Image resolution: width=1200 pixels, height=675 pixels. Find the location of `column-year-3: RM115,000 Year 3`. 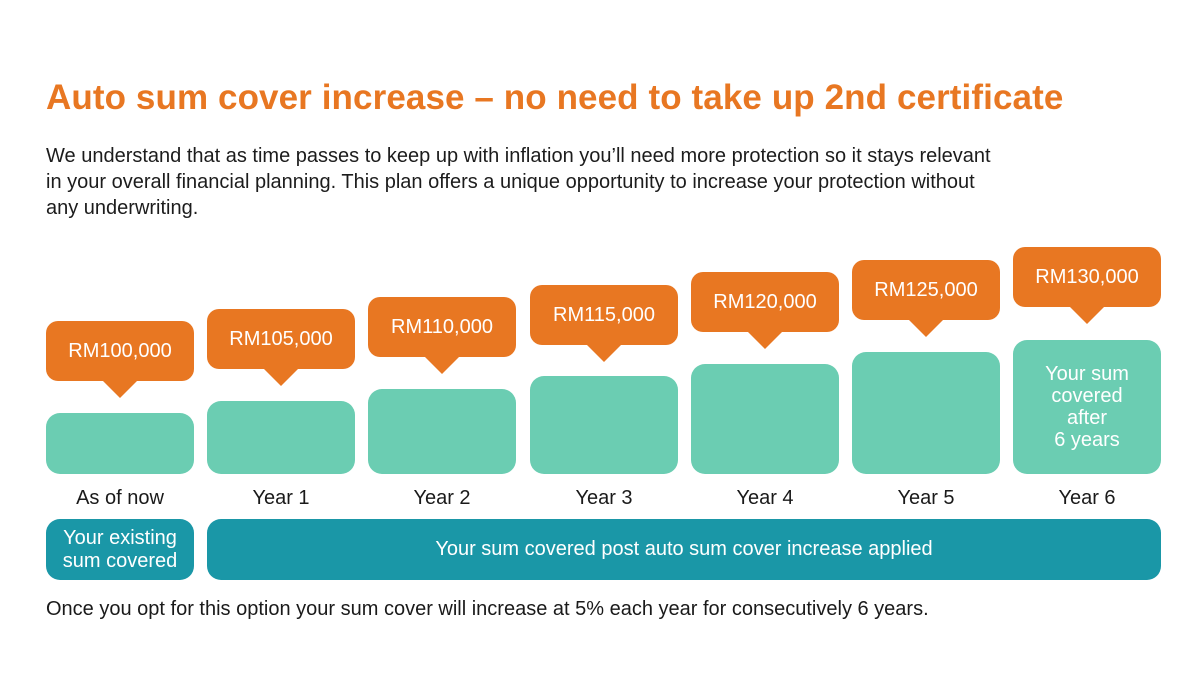

column-year-3: RM115,000 Year 3 is located at coordinates (604, 337).